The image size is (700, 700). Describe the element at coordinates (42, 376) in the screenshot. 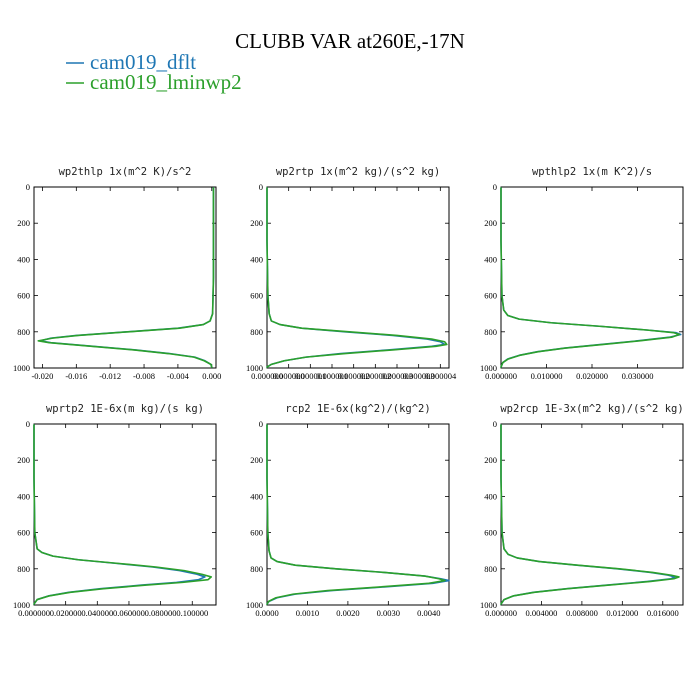

I see `x-tick-label: -0.020` at that location.